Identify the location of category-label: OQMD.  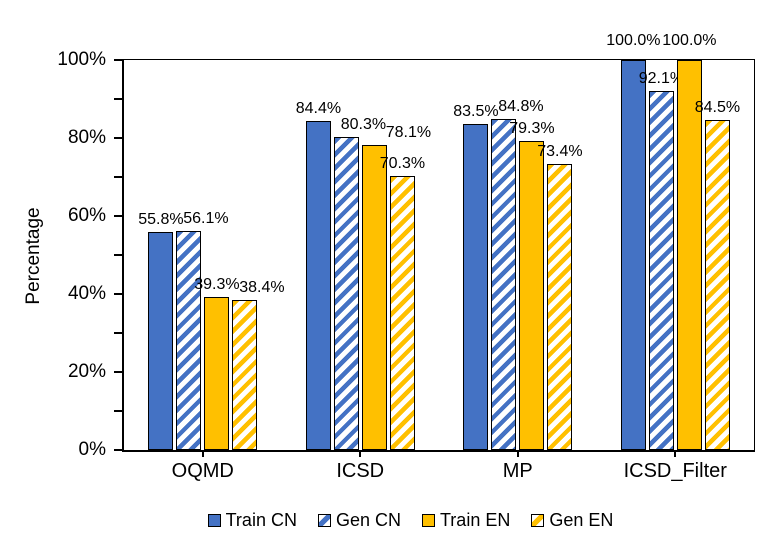
(202, 471).